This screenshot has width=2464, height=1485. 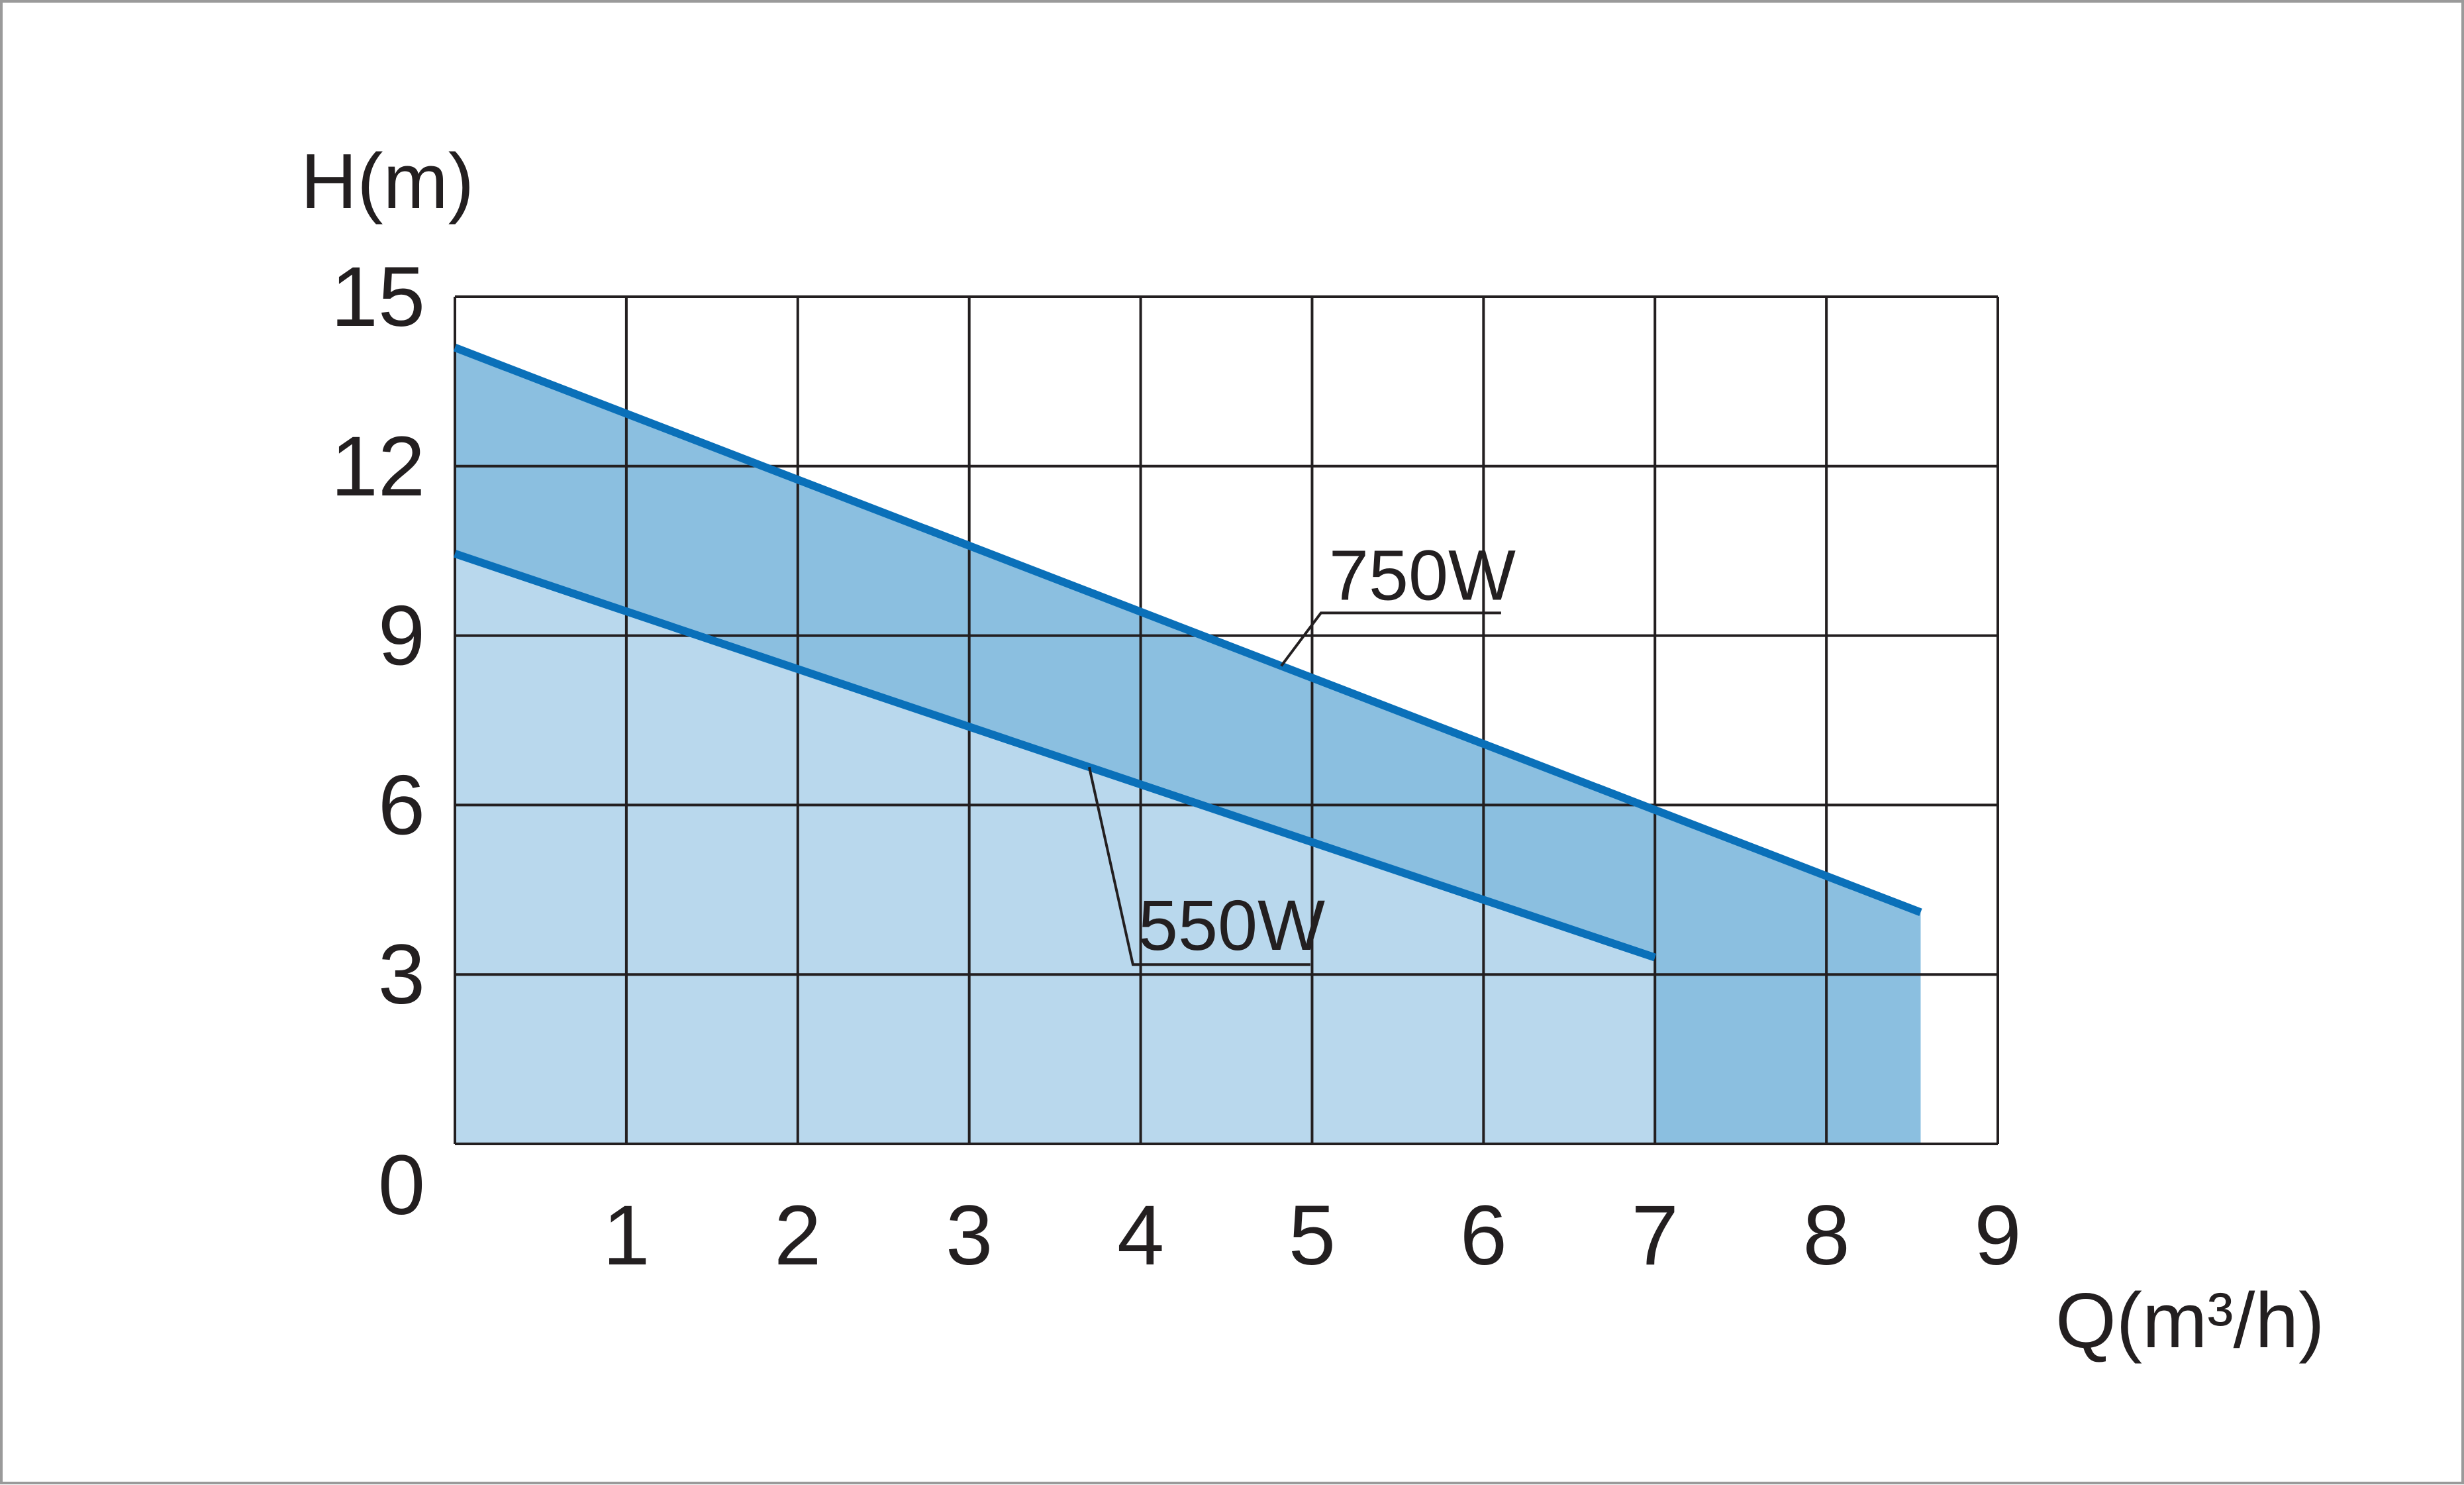 What do you see at coordinates (626, 1235) in the screenshot?
I see `x-tick-label: 1` at bounding box center [626, 1235].